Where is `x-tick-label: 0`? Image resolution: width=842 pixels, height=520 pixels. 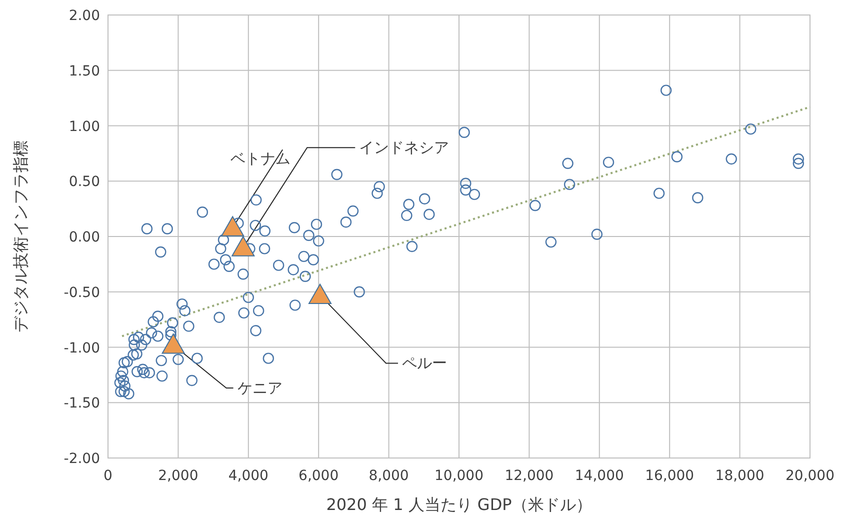
x-tick-label: 0 is located at coordinates (108, 476).